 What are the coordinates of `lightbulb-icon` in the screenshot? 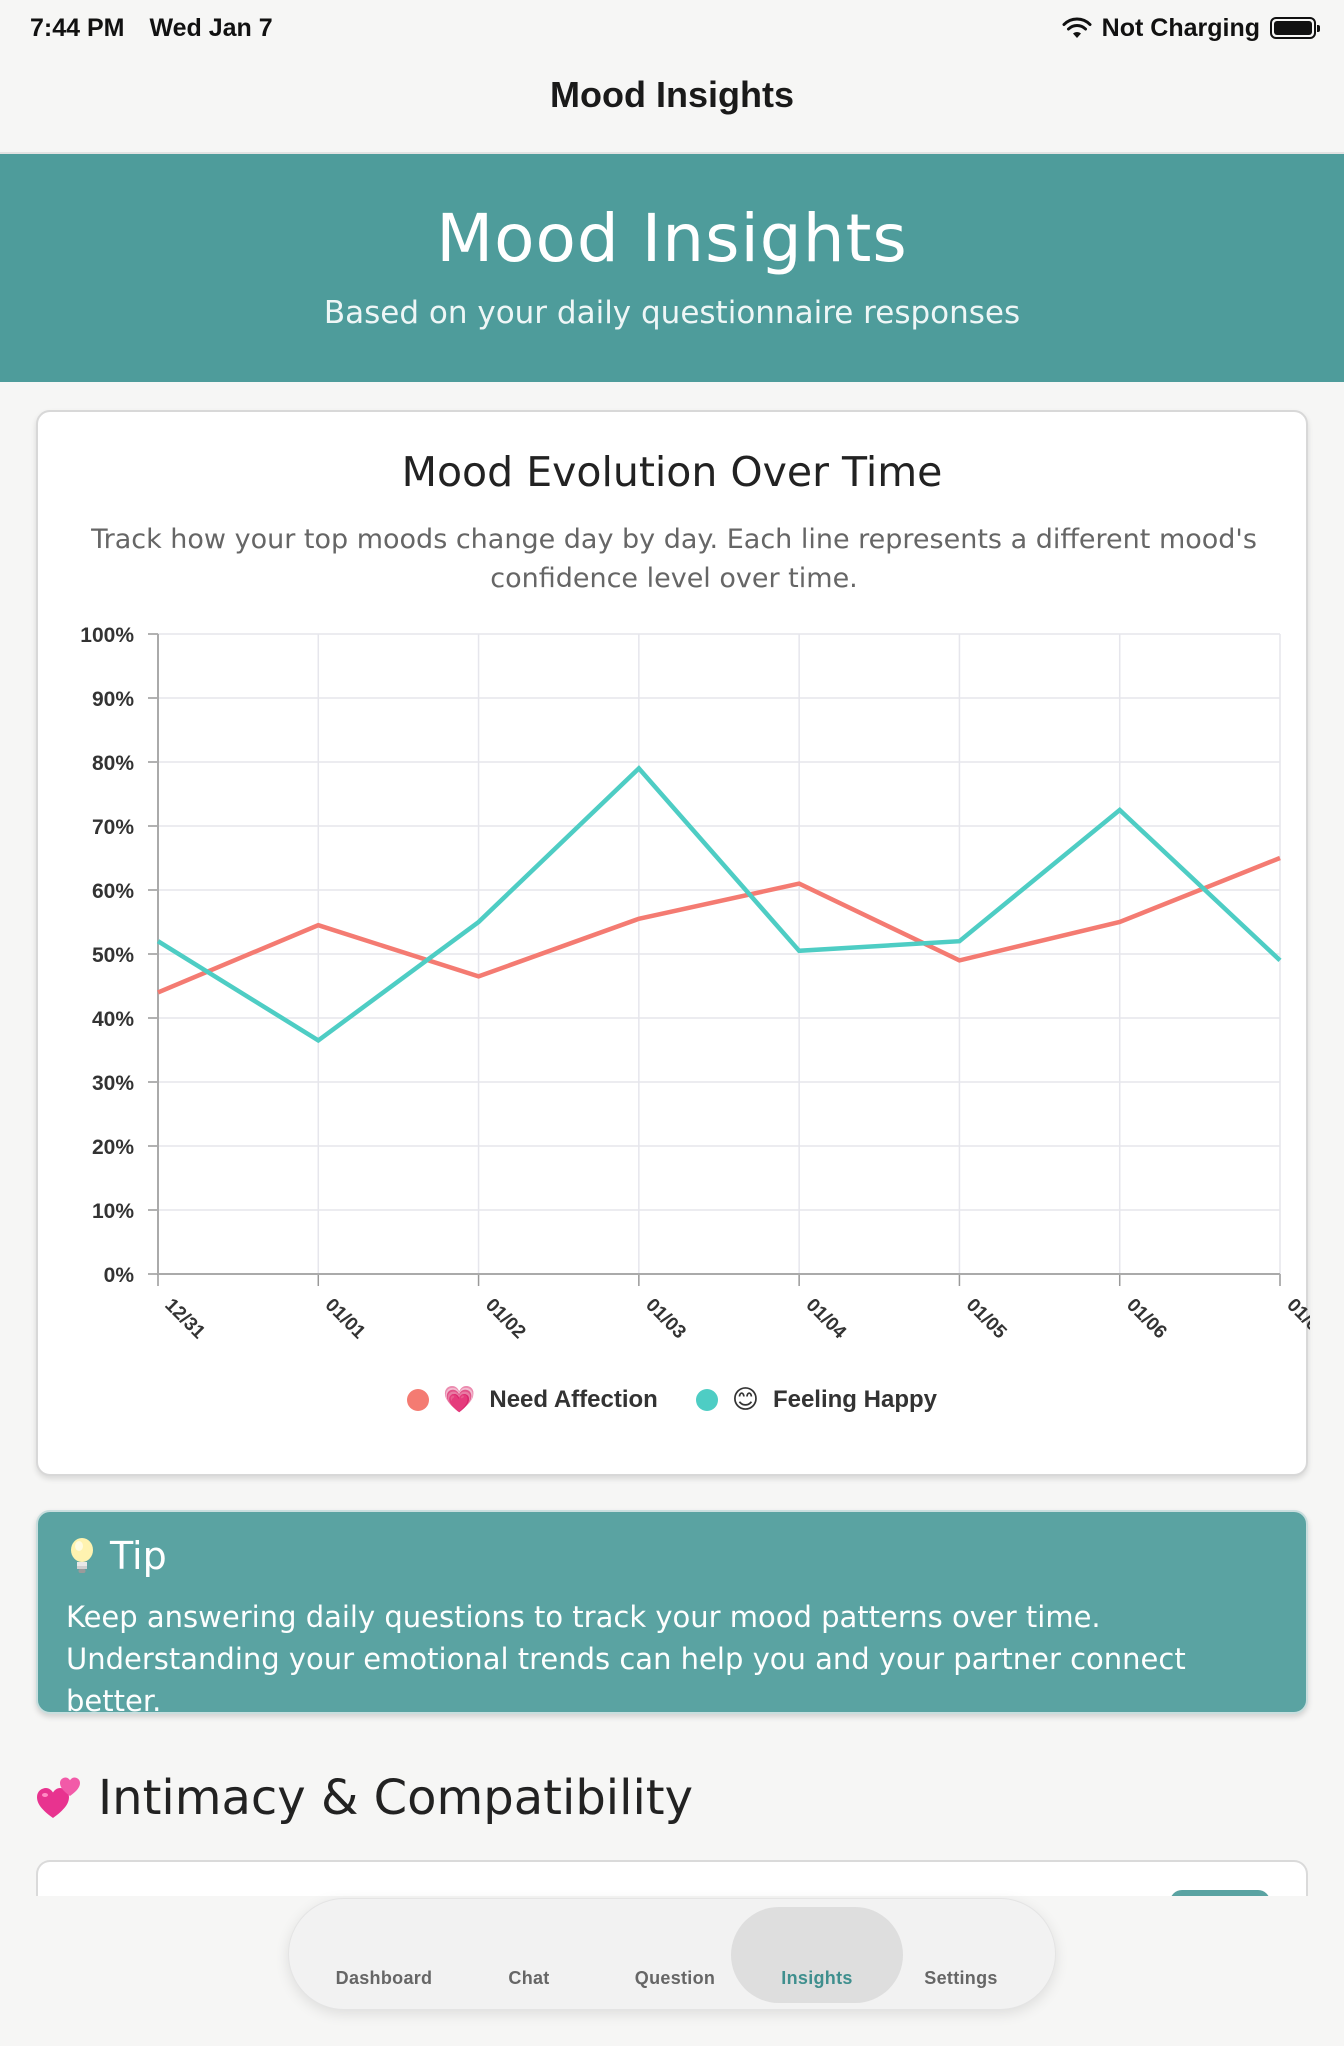 It's located at (82, 1555).